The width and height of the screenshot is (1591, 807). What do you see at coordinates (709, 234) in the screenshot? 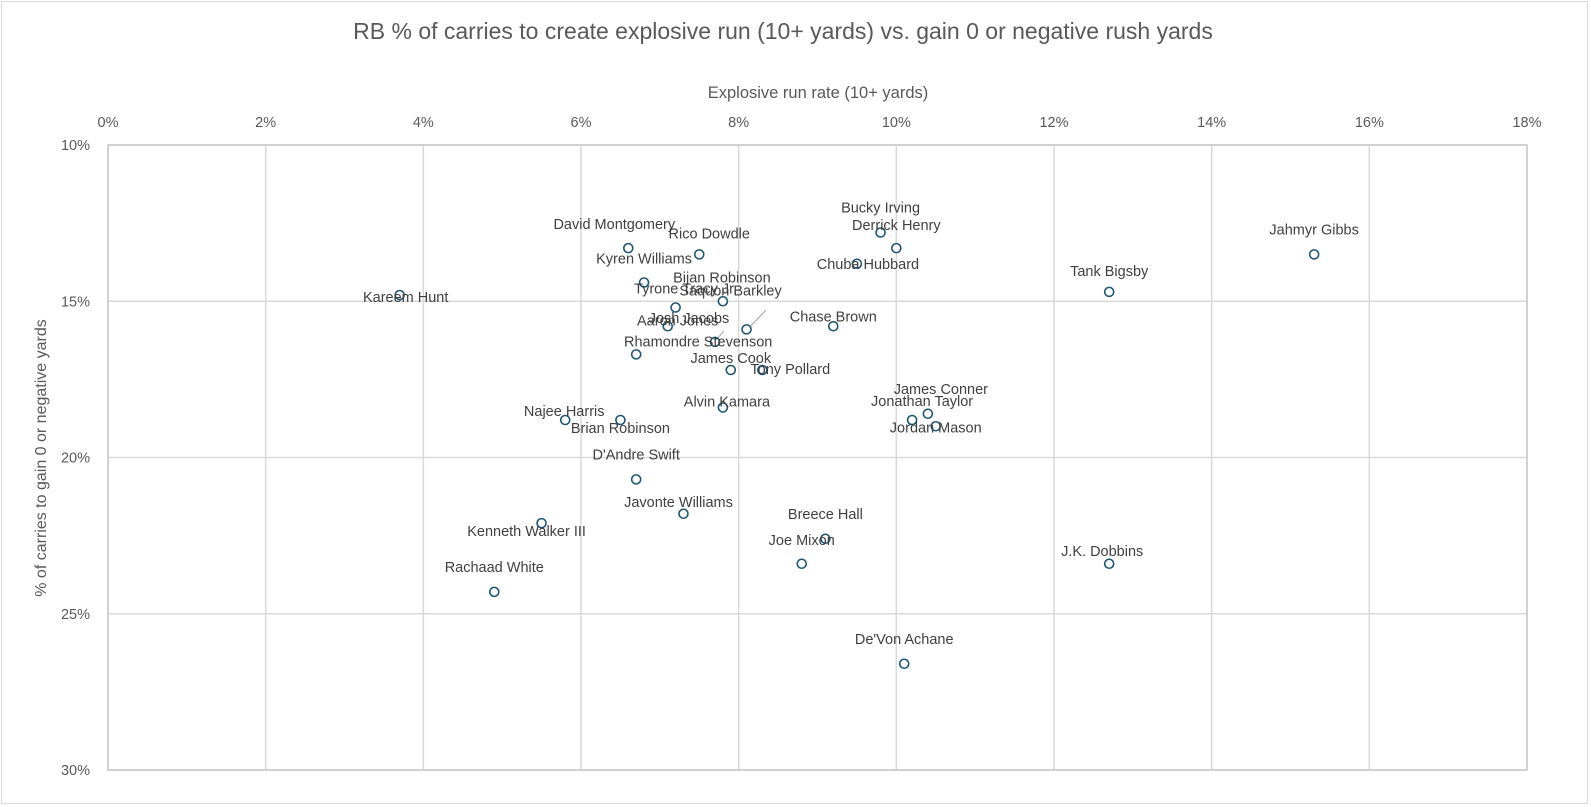
I see `label-rico-dowdle: Rico Dowdle` at bounding box center [709, 234].